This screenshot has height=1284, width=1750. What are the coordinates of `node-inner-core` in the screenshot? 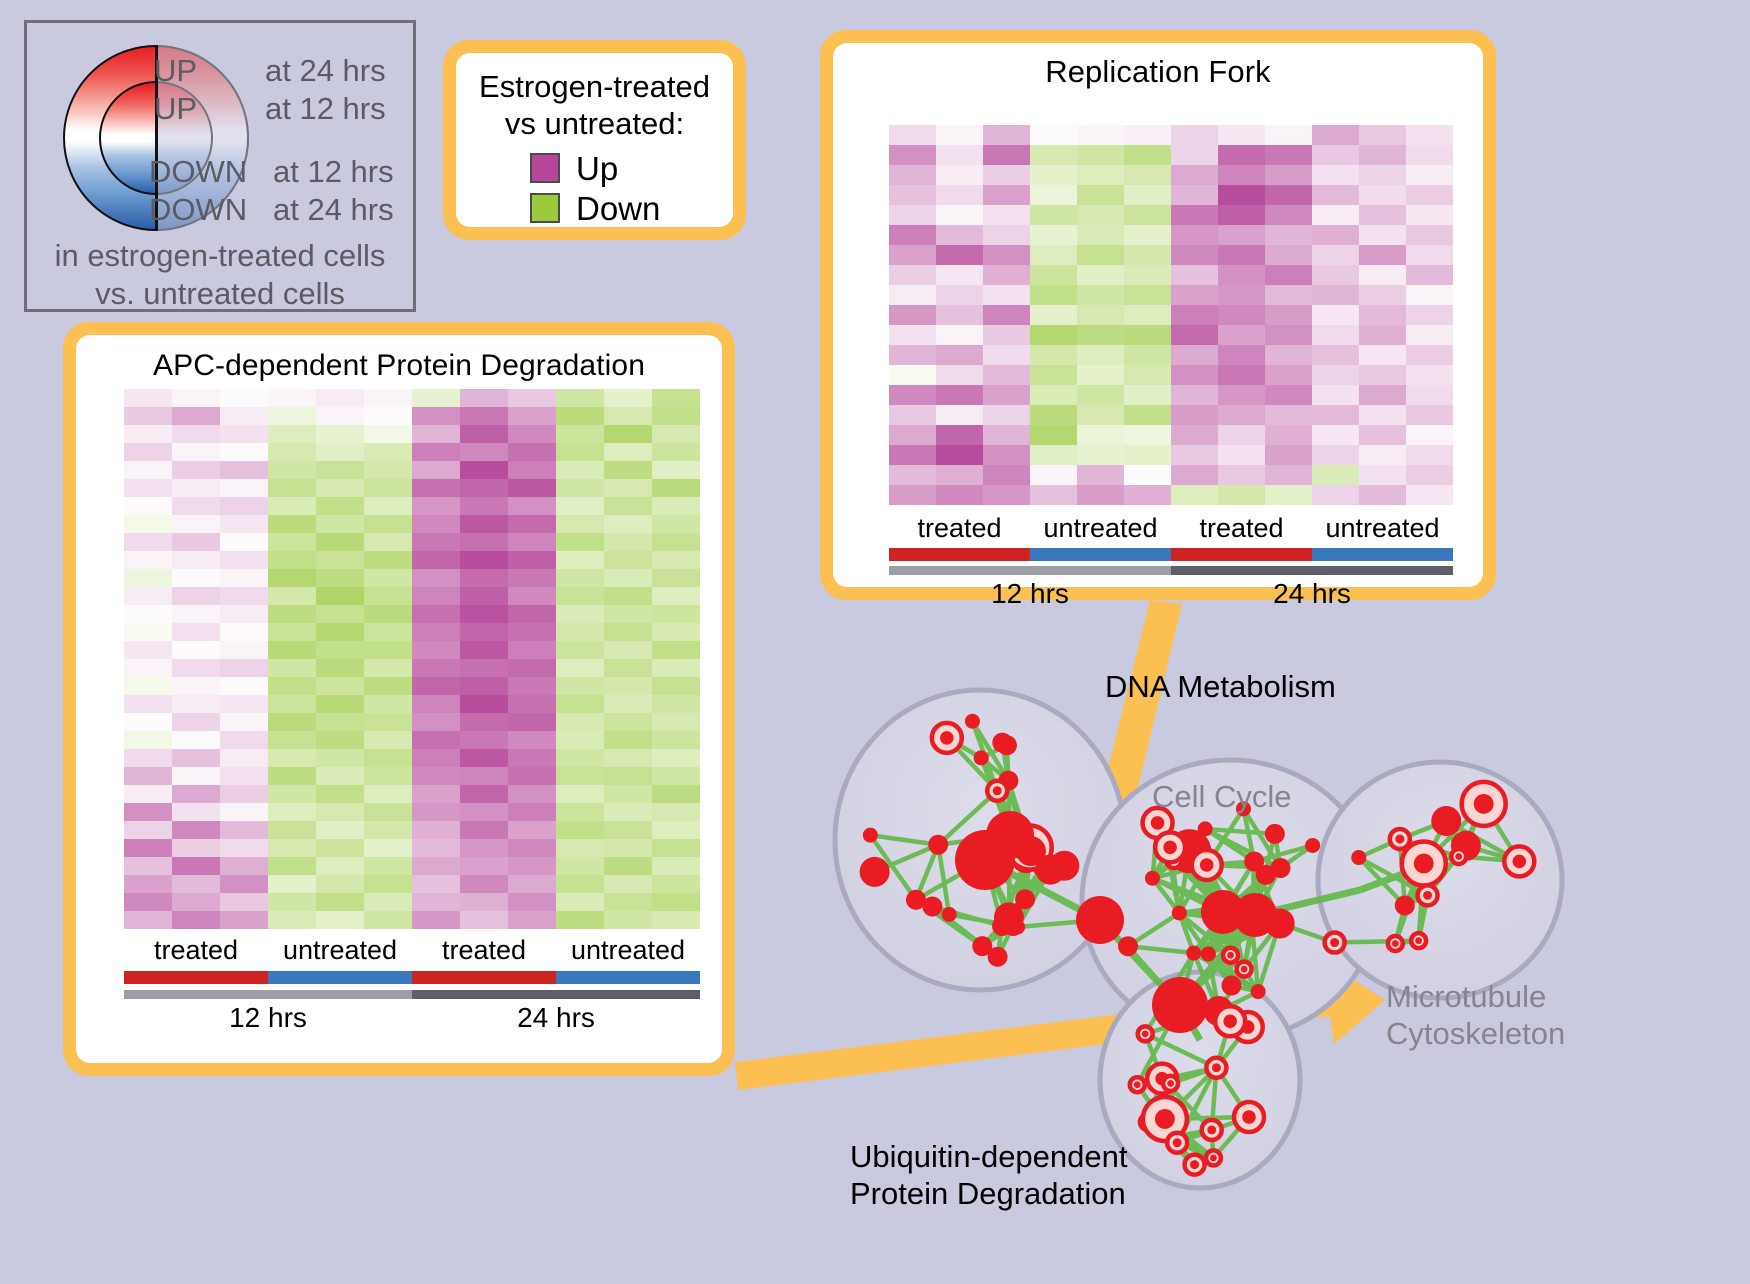 It's located at (1483, 803).